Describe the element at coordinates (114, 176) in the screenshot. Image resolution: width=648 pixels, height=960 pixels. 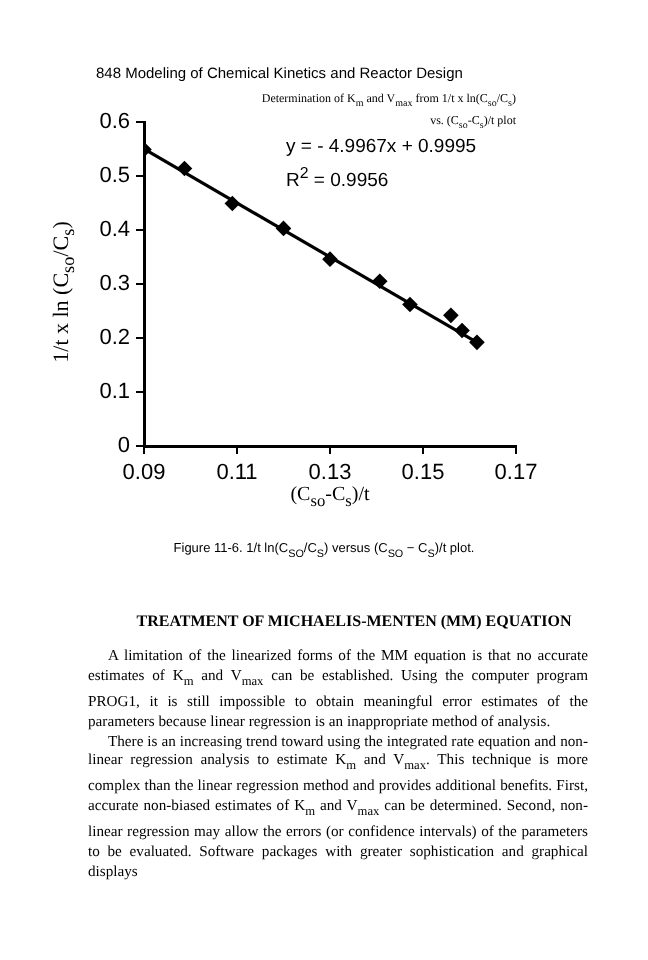
I see `y-tick-label: 0.5` at that location.